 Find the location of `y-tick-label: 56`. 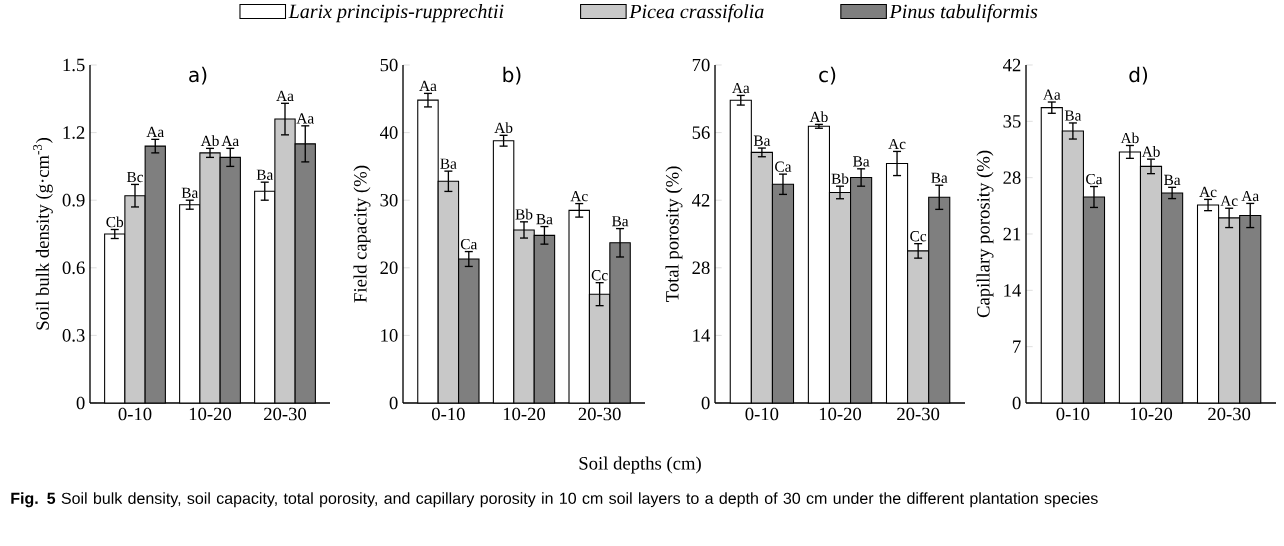

y-tick-label: 56 is located at coordinates (701, 132).